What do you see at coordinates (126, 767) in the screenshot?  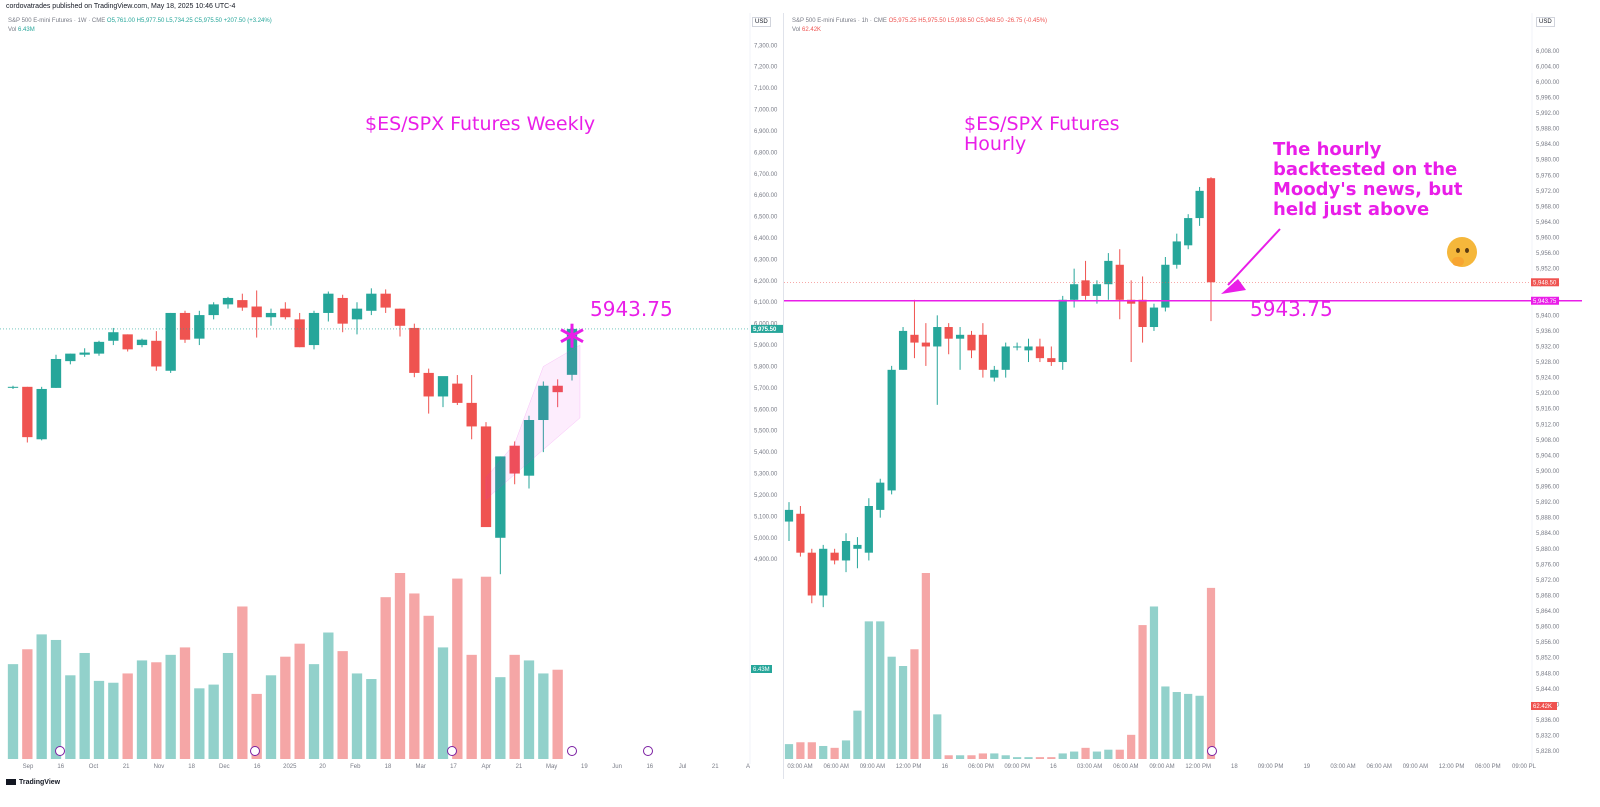 I see `x-tick-label: 21` at bounding box center [126, 767].